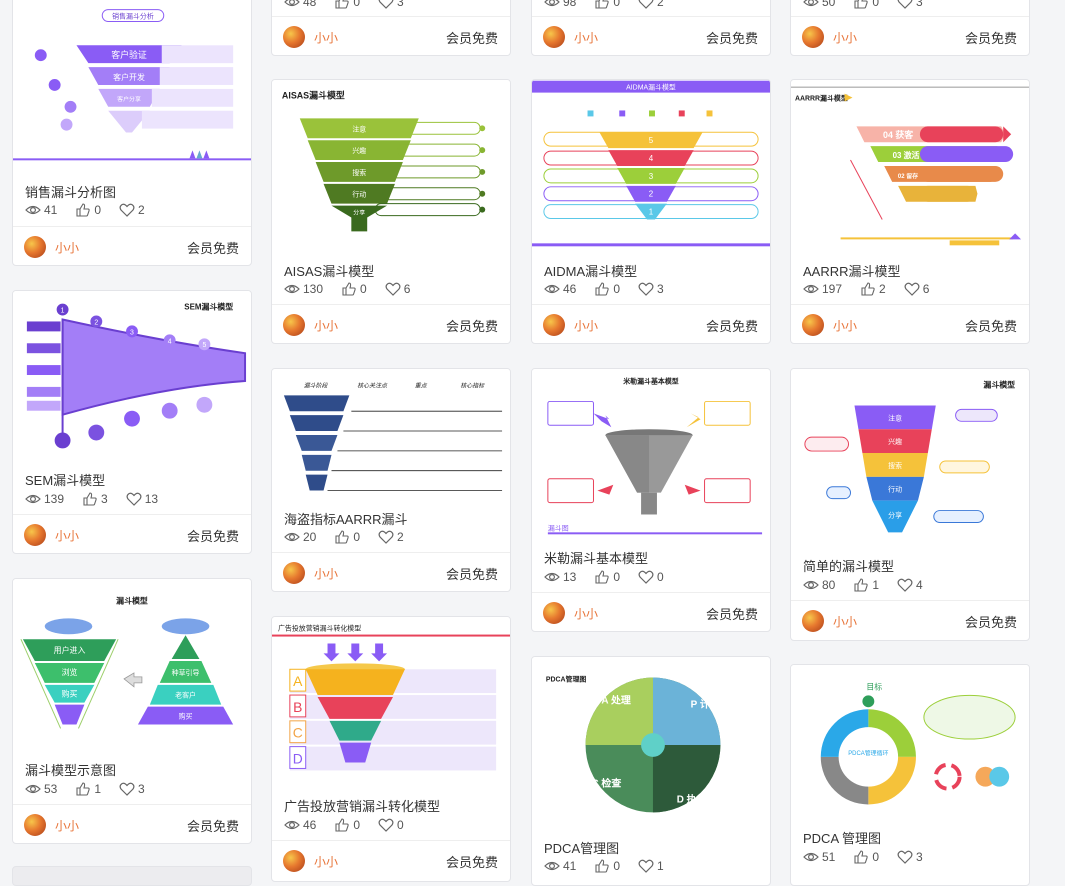  Describe the element at coordinates (71, 770) in the screenshot. I see `card-title: 漏斗模型示意图` at that location.